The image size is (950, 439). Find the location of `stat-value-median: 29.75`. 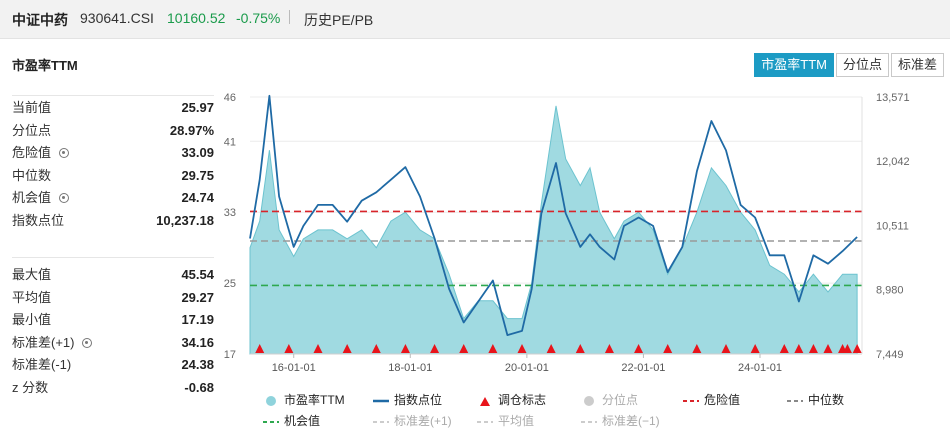

stat-value-median: 29.75 is located at coordinates (197, 175).